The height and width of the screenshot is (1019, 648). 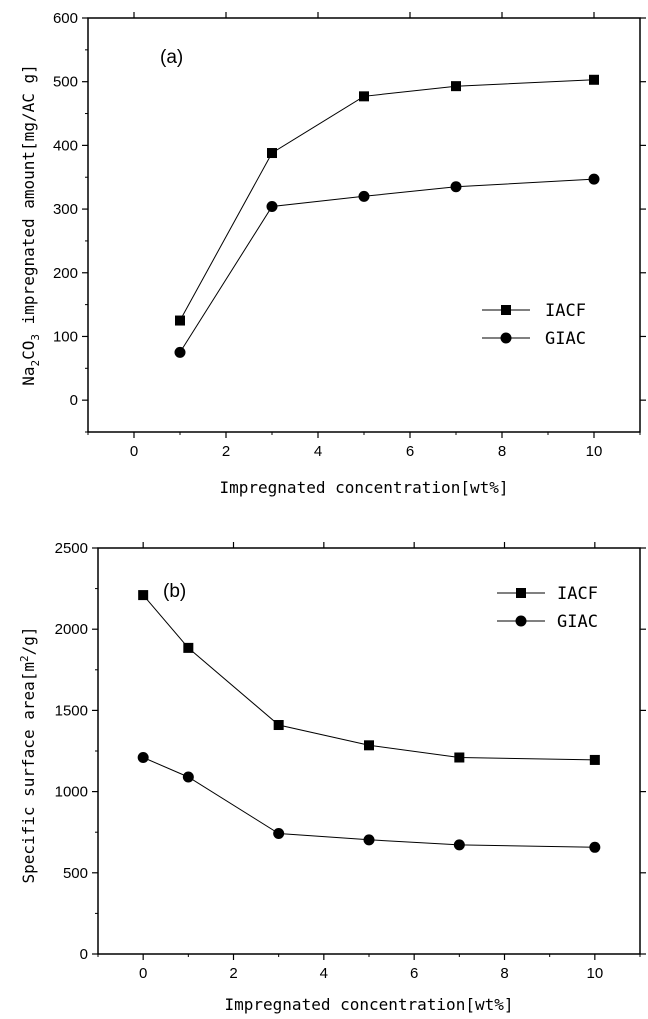 What do you see at coordinates (65, 145) in the screenshot?
I see `y-tick-label: 400` at bounding box center [65, 145].